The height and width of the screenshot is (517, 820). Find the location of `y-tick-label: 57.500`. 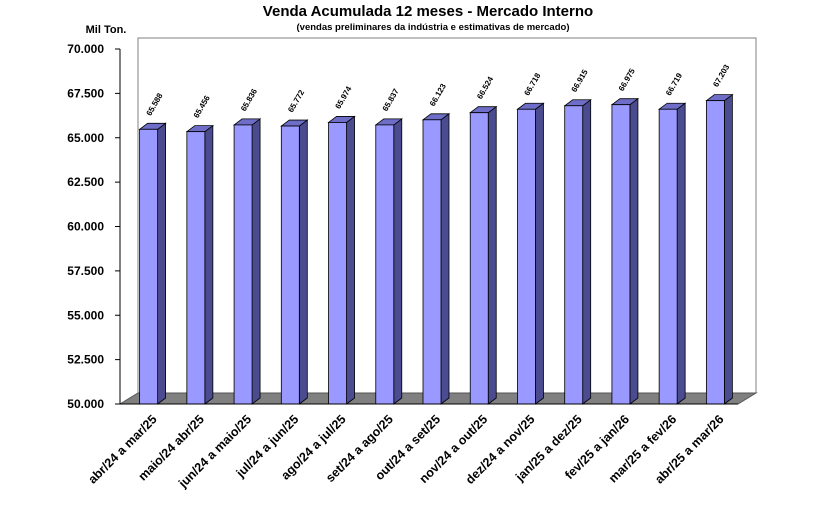

y-tick-label: 57.500 is located at coordinates (85, 271).